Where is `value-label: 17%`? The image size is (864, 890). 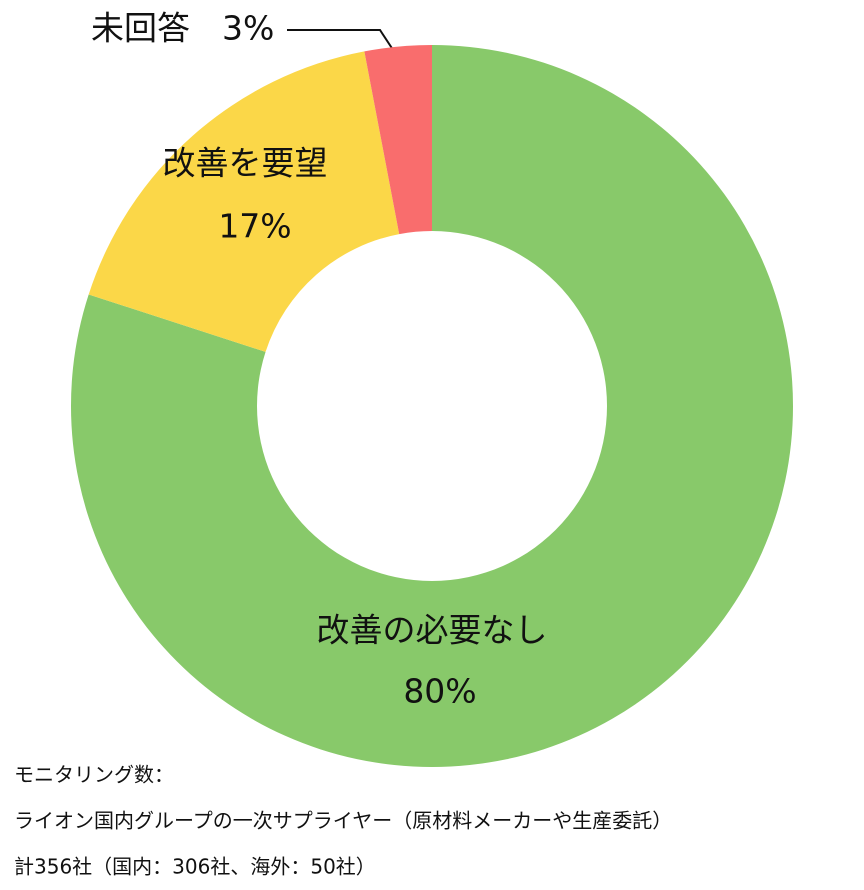 value-label: 17% is located at coordinates (254, 226).